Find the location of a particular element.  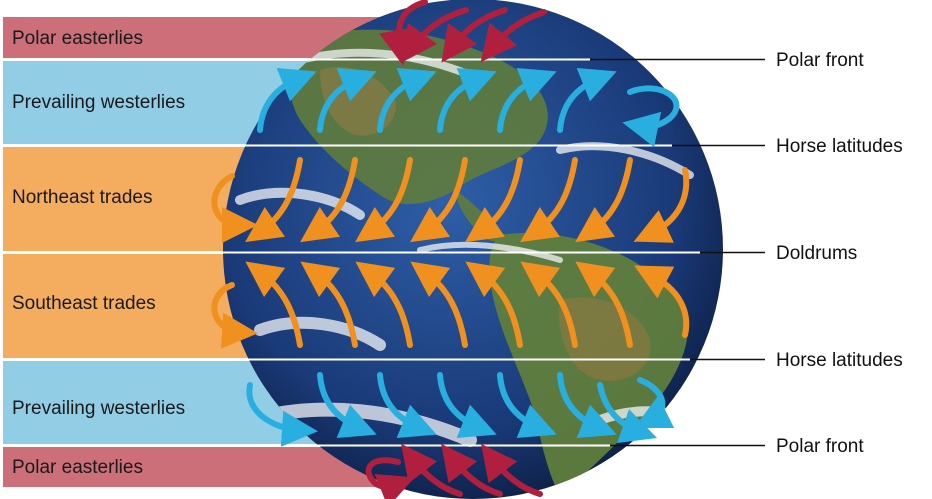

boundary-leaders is located at coordinates (677, 252).